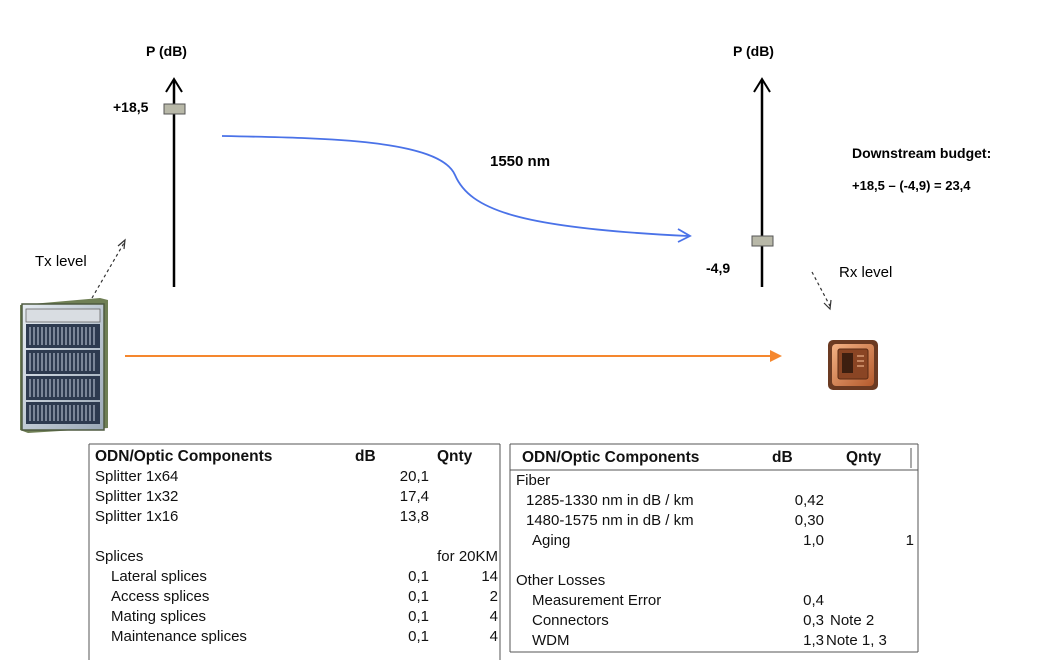 The height and width of the screenshot is (672, 1044). Describe the element at coordinates (551, 540) in the screenshot. I see `cell-name: Aging` at that location.